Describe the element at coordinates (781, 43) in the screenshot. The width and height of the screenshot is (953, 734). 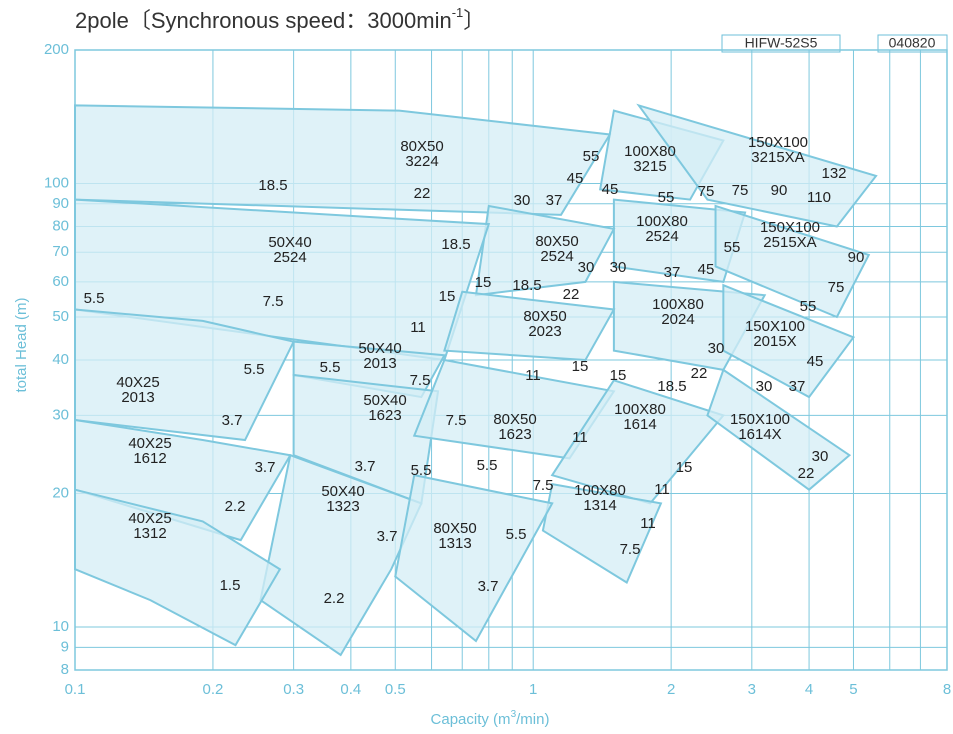
I see `code-box` at that location.